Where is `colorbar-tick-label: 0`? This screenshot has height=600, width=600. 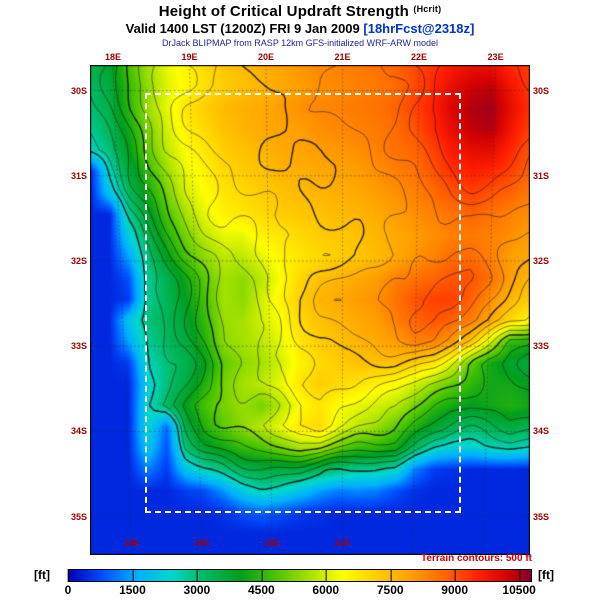
colorbar-tick-label: 0 is located at coordinates (68, 583).